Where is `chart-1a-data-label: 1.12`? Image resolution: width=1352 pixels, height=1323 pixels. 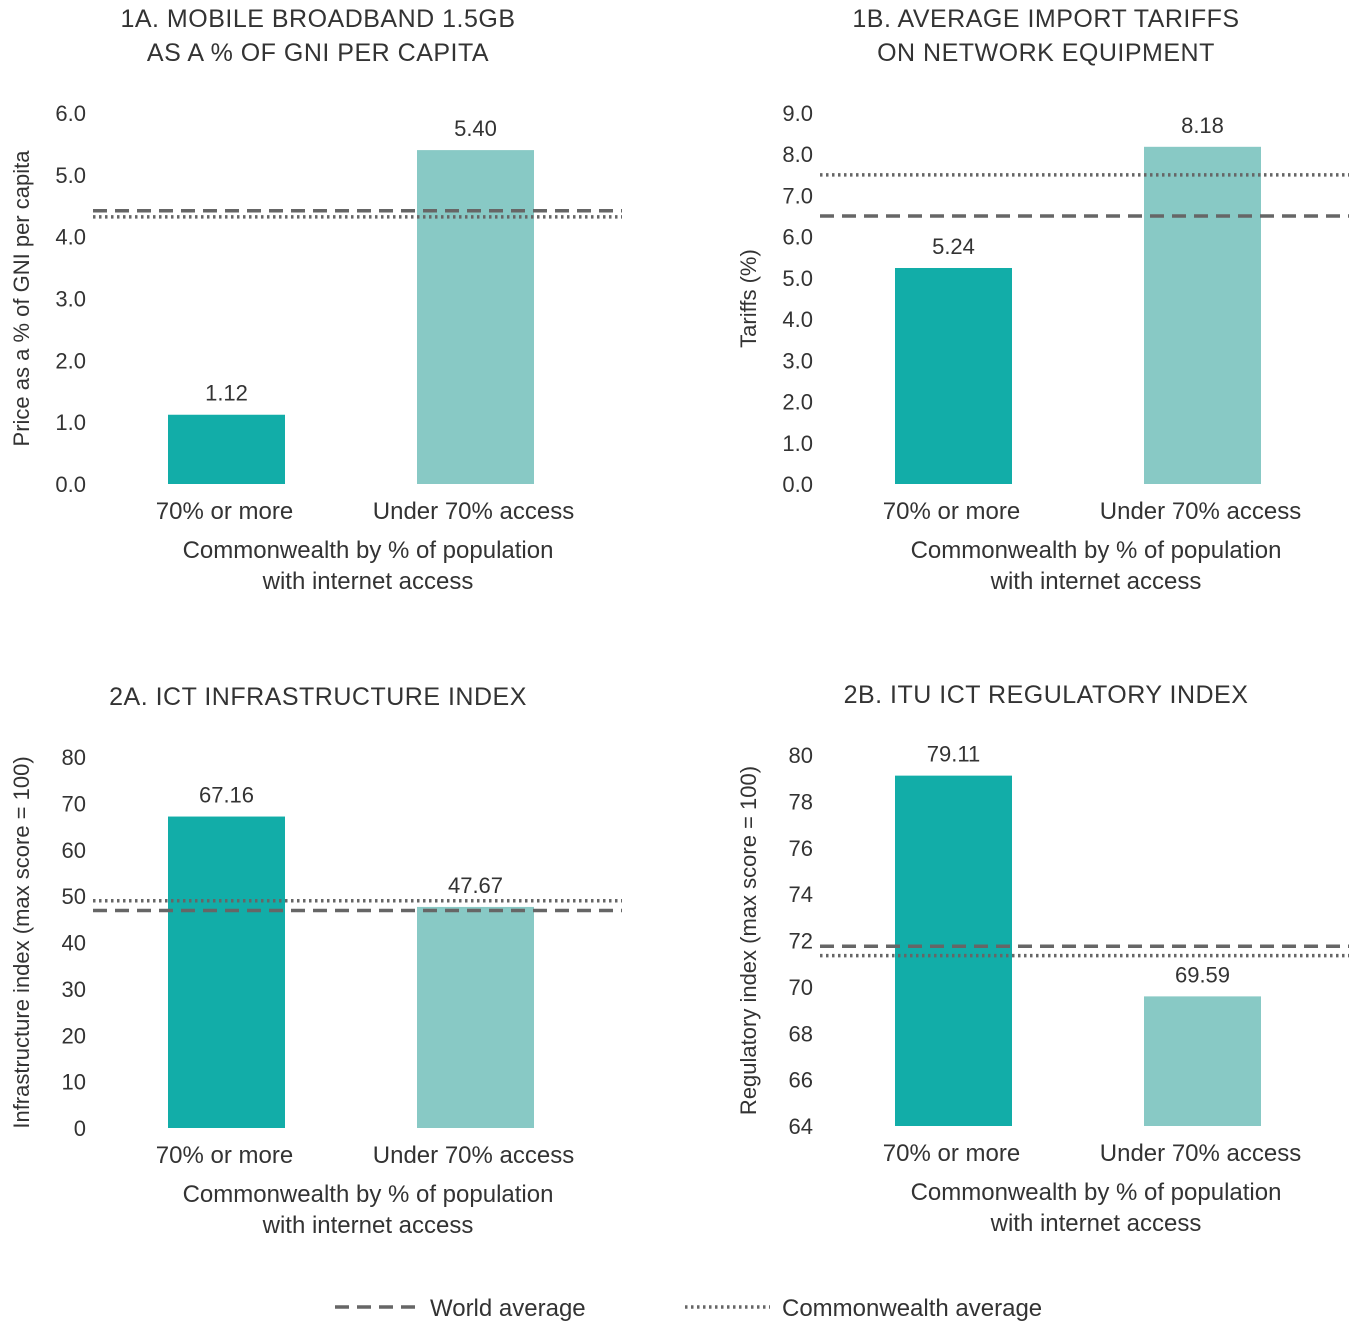 chart-1a-data-label: 1.12 is located at coordinates (226, 393).